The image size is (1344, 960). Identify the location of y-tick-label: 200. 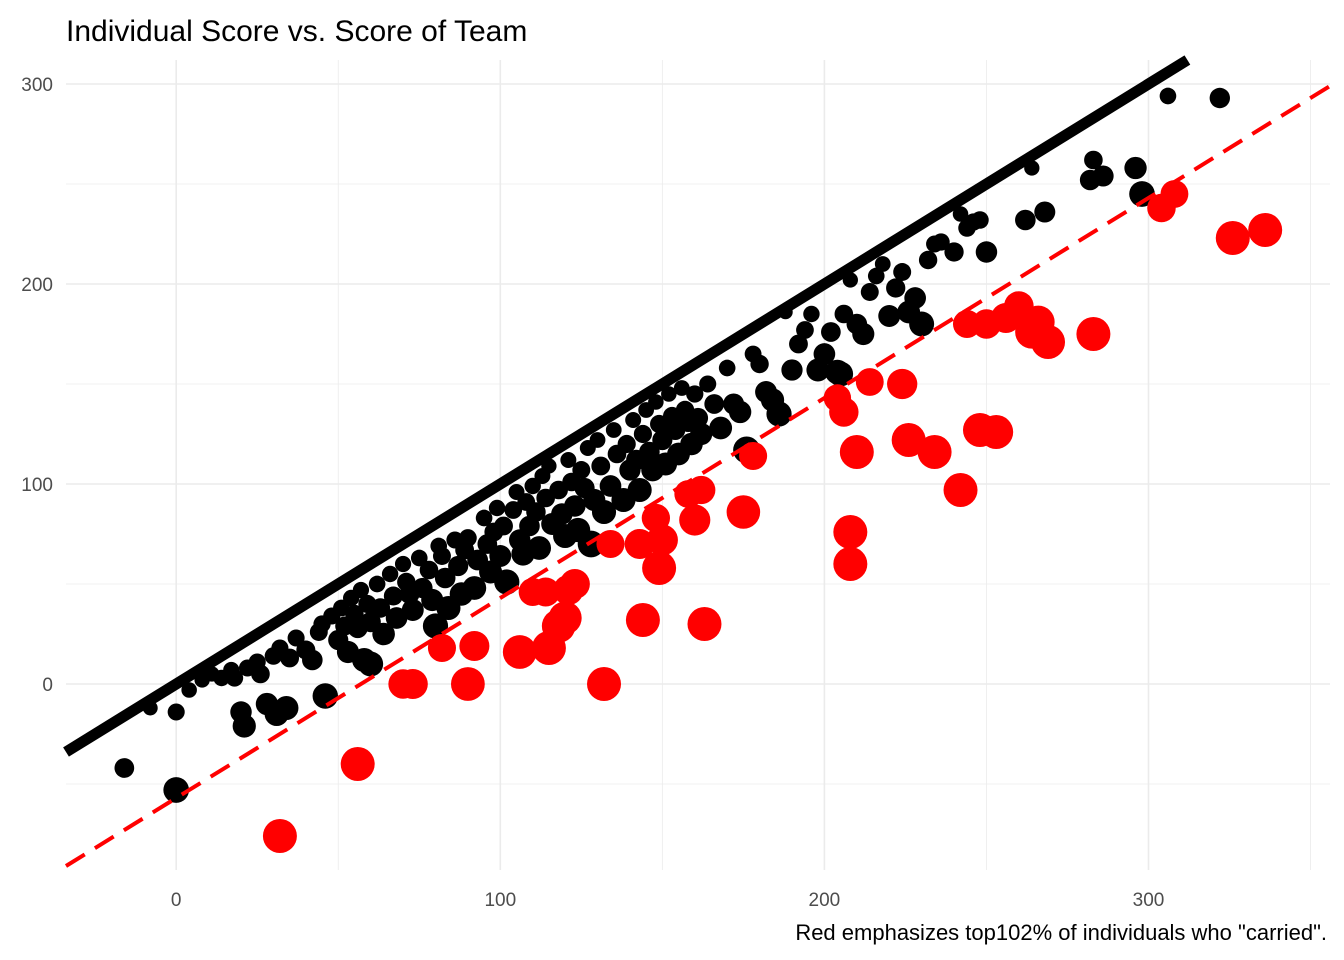
(37, 285).